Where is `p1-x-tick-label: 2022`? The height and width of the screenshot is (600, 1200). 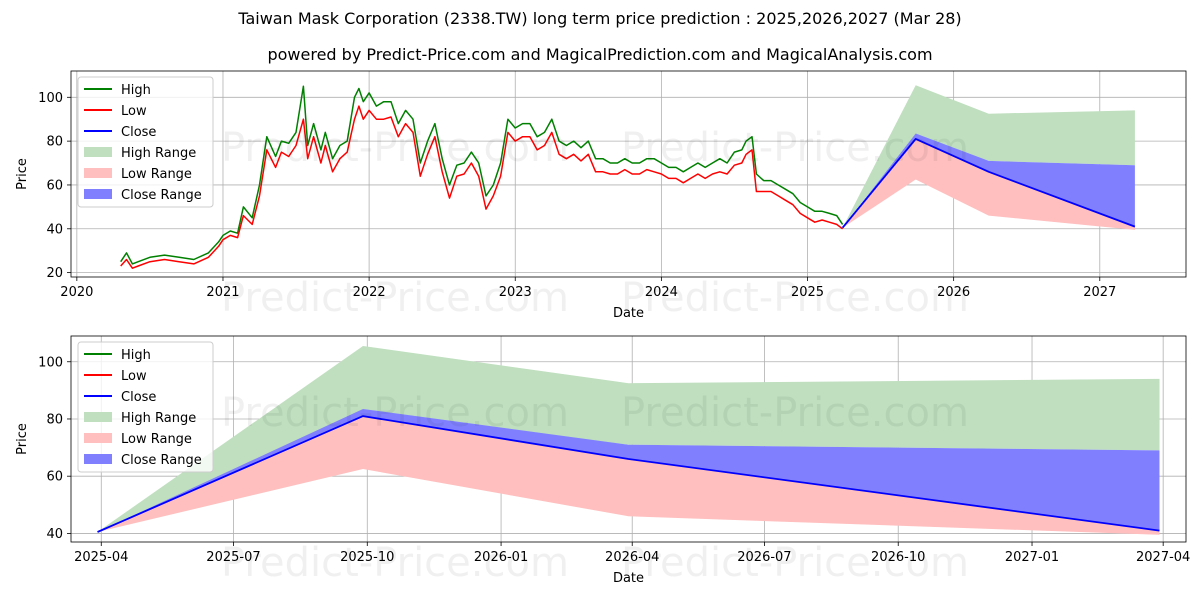 p1-x-tick-label: 2022 is located at coordinates (369, 292).